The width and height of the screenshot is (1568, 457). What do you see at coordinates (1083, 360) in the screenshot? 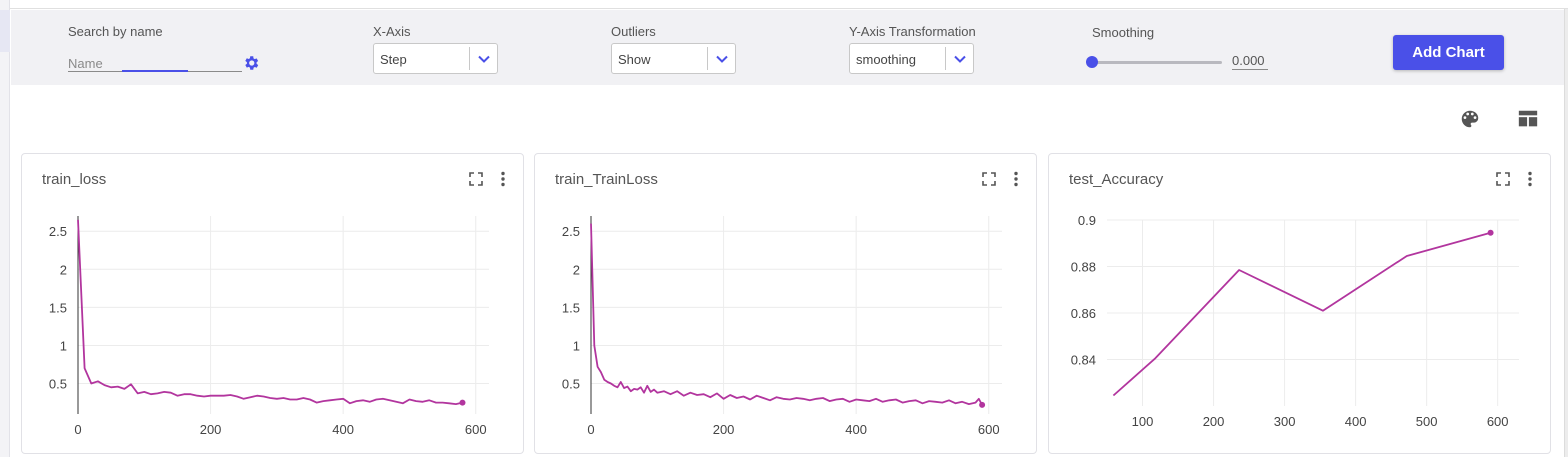
I see `y-tick-label: 0.84` at bounding box center [1083, 360].